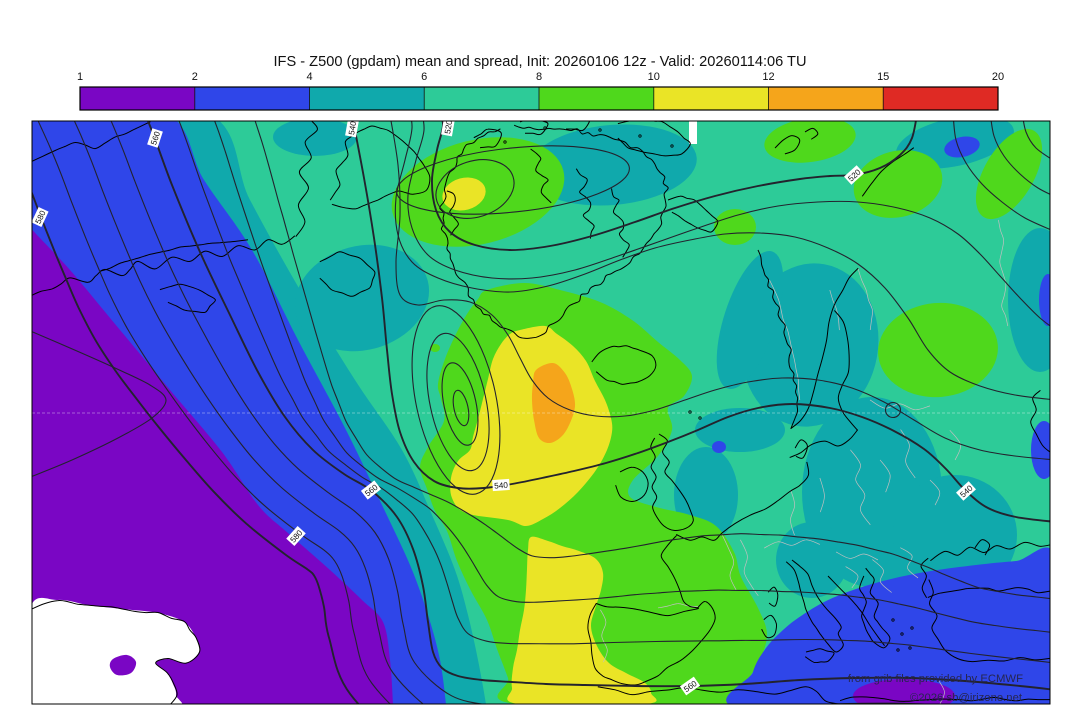  Describe the element at coordinates (966, 698) in the screenshot. I see `svg-text: ©2026 sb@irizone.net` at that location.